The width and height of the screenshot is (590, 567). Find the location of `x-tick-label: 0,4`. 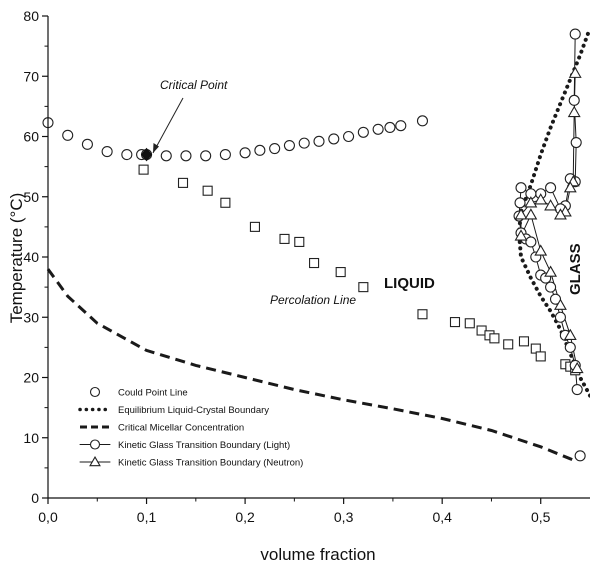

x-tick-label: 0,4 is located at coordinates (442, 517).